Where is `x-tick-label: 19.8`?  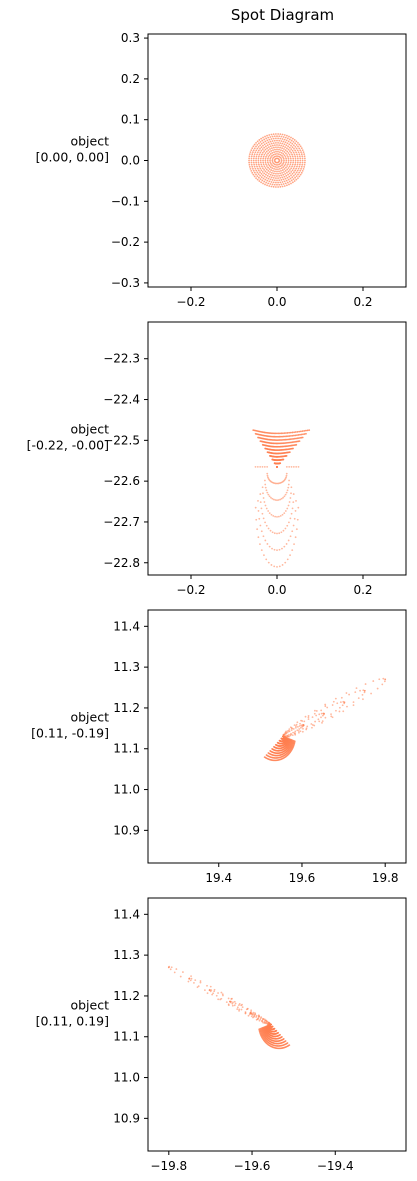 x-tick-label: 19.8 is located at coordinates (385, 878).